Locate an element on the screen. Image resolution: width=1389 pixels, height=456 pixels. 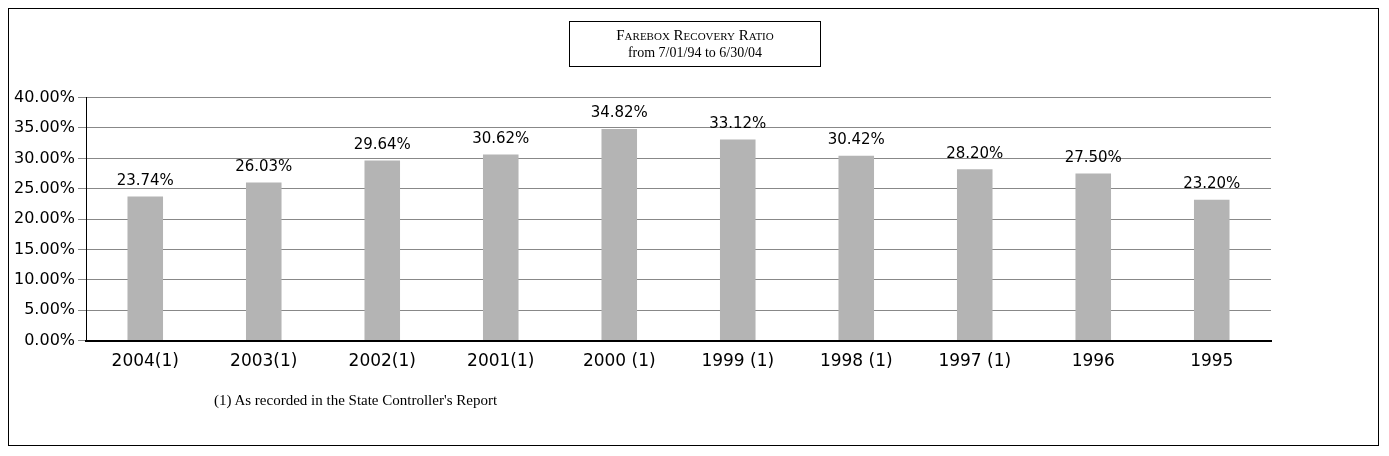
y-tick-label: 0.00% is located at coordinates (50, 339).